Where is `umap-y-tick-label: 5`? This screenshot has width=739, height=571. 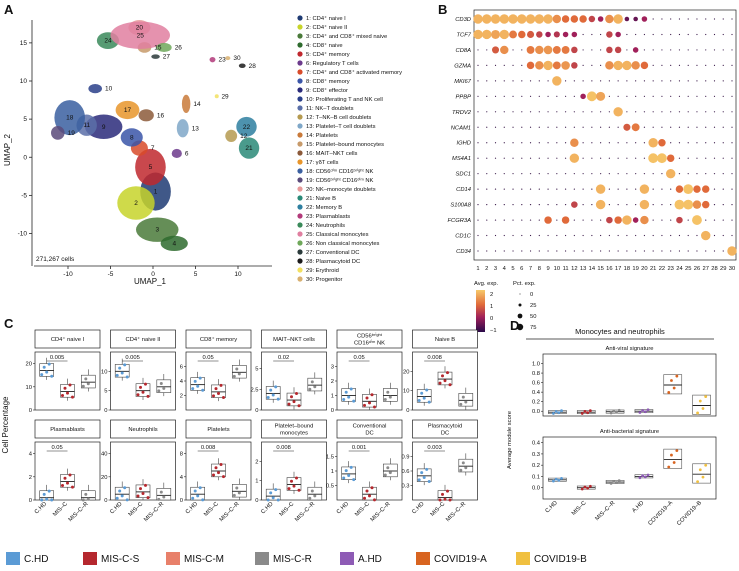
umap-y-tick-label: 5 is located at coordinates (25, 119).